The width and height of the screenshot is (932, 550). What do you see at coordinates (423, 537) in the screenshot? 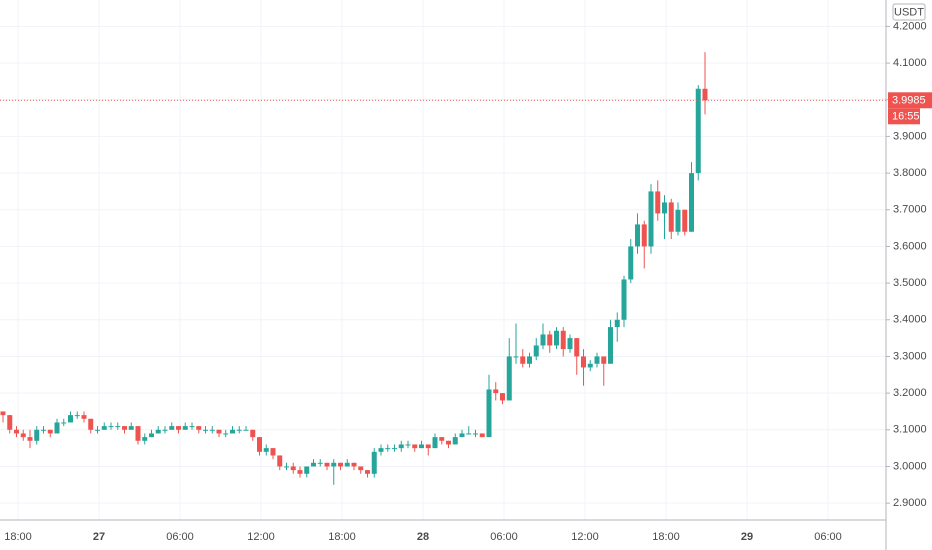
I see `x-tick-label: 28` at bounding box center [423, 537].